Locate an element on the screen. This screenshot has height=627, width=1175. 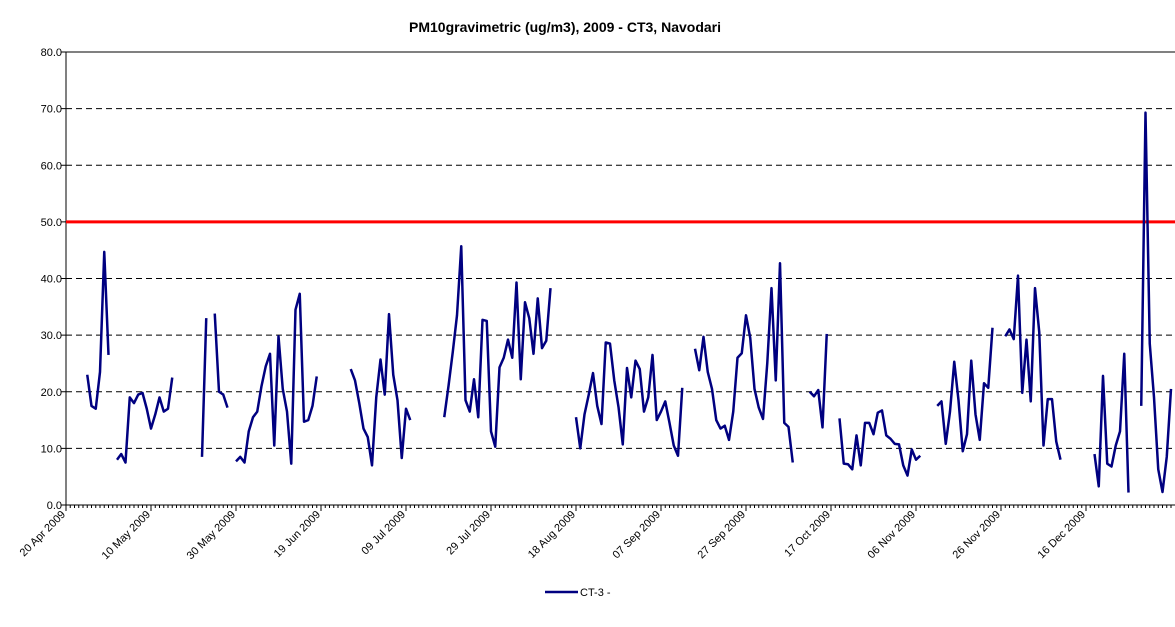
x-tick-label: 30 May 2009 is located at coordinates (211, 535).